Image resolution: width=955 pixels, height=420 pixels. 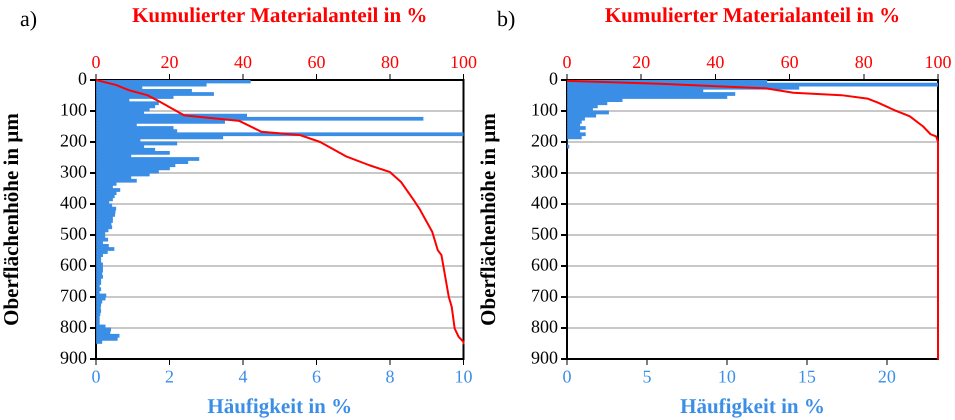 I want to click on x-tick-label: 5, so click(x=647, y=376).